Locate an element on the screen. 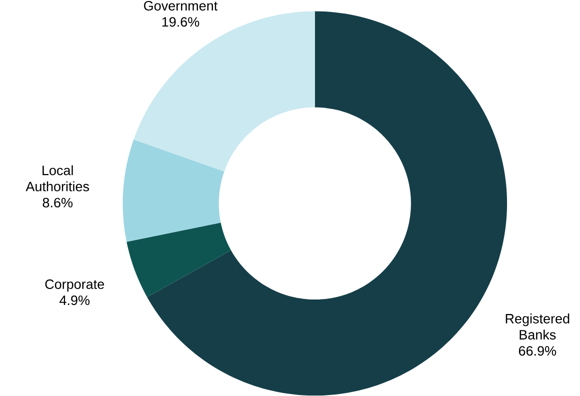 Image resolution: width=580 pixels, height=396 pixels. data-label: 4.9% is located at coordinates (75, 301).